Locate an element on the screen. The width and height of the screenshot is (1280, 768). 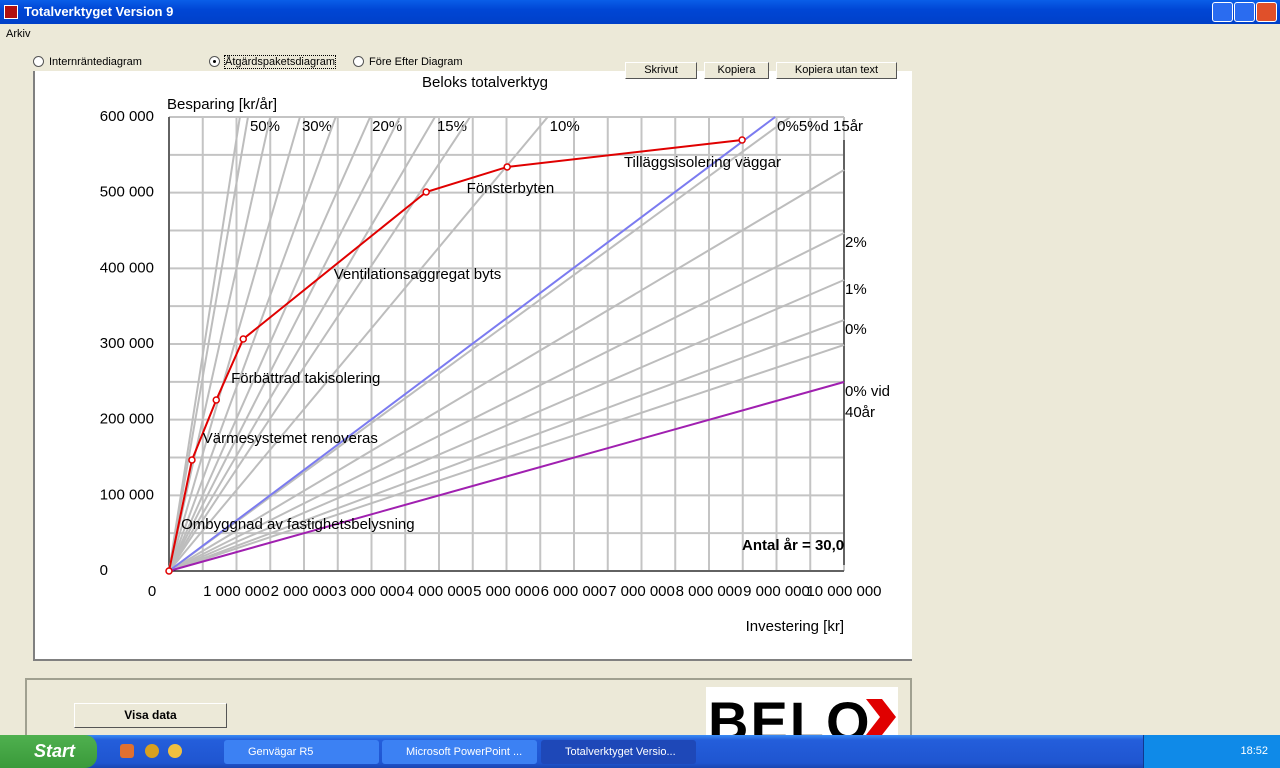
line-label: 0% is located at coordinates (856, 329).